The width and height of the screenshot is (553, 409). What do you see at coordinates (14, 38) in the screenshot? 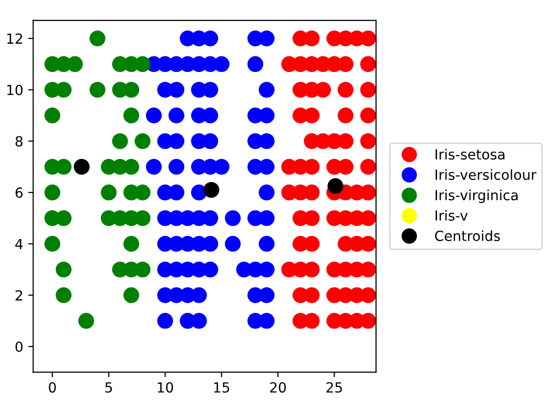
I see `y-tick-label: 12` at bounding box center [14, 38].